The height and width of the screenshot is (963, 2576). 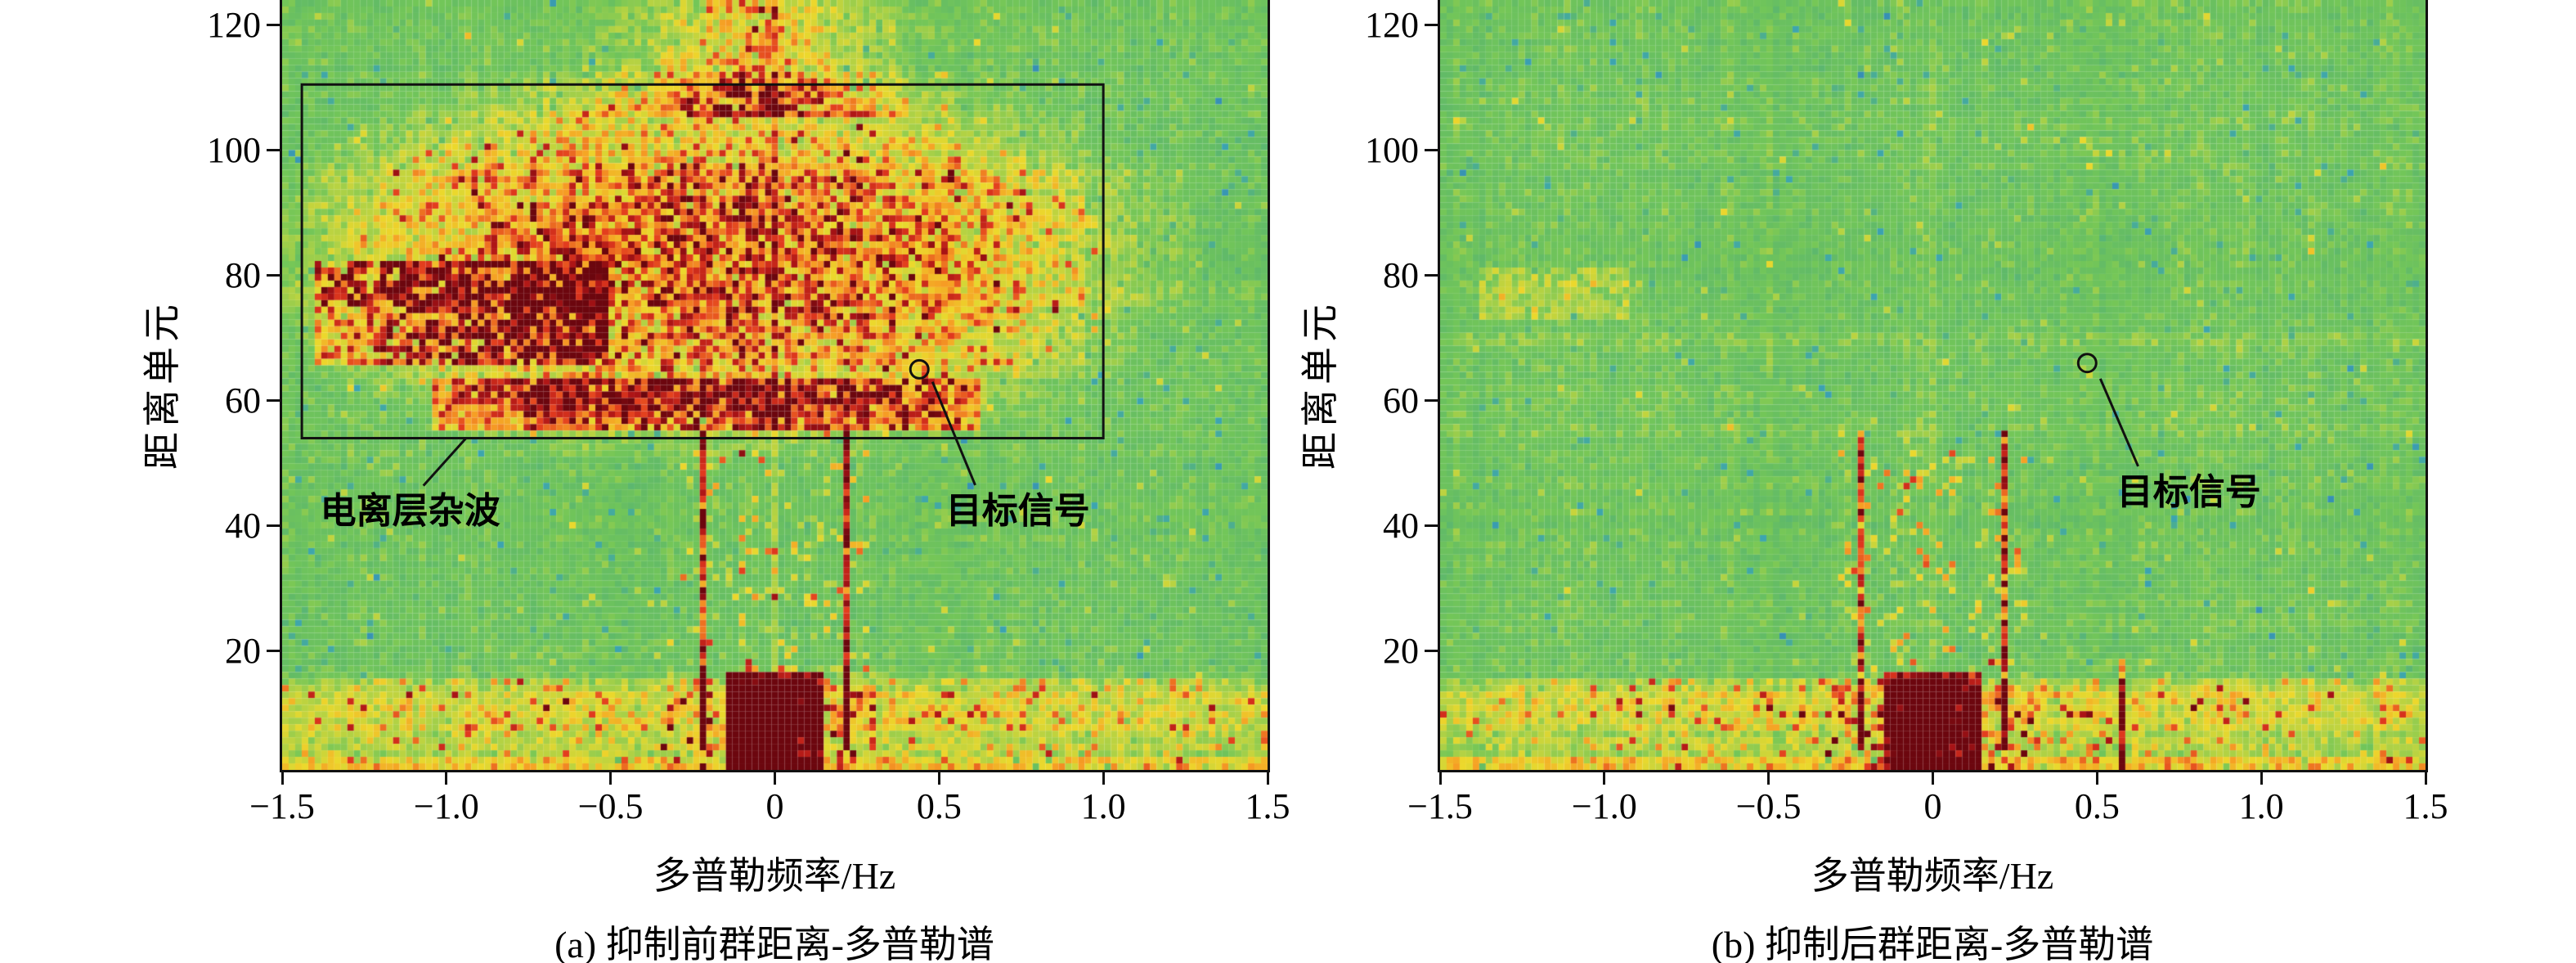 I want to click on ionospheric-clutter-annotation: 电离层杂波, so click(x=410, y=511).